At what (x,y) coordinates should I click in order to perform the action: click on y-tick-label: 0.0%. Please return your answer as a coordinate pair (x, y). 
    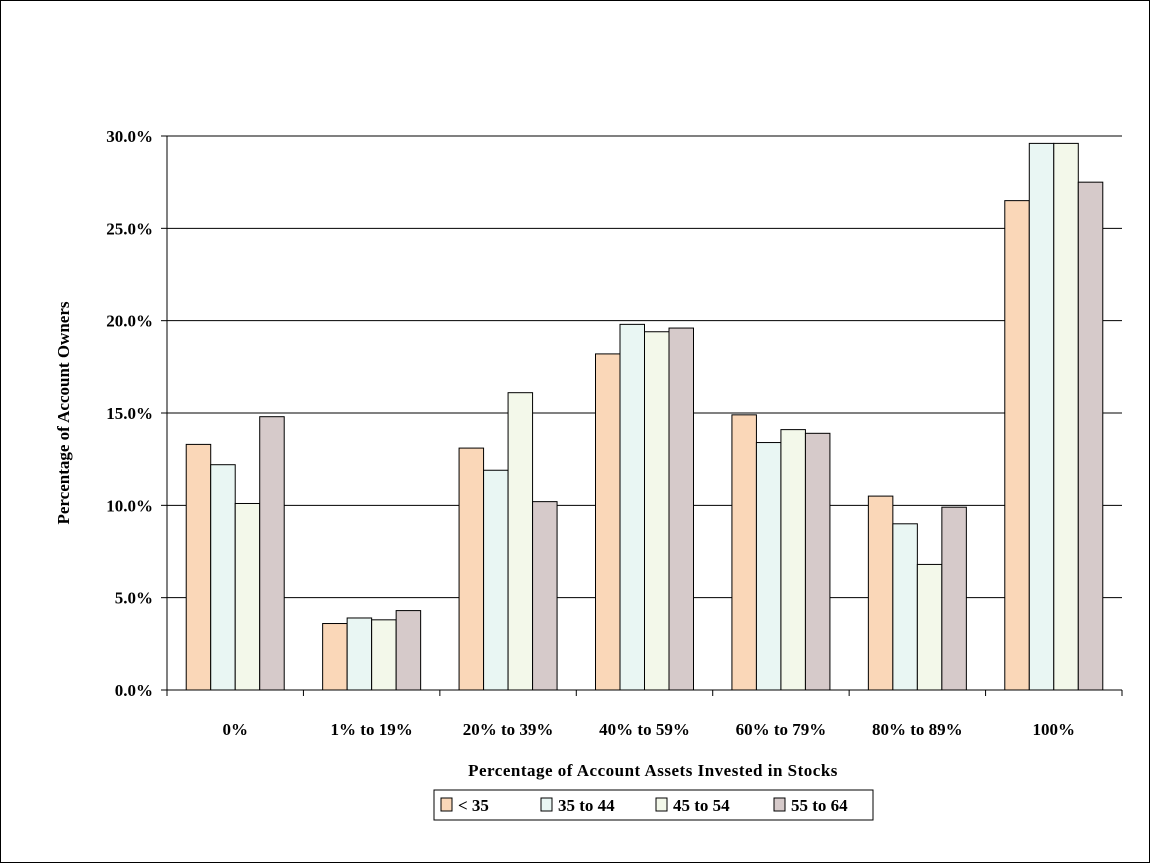
    Looking at the image, I should click on (134, 690).